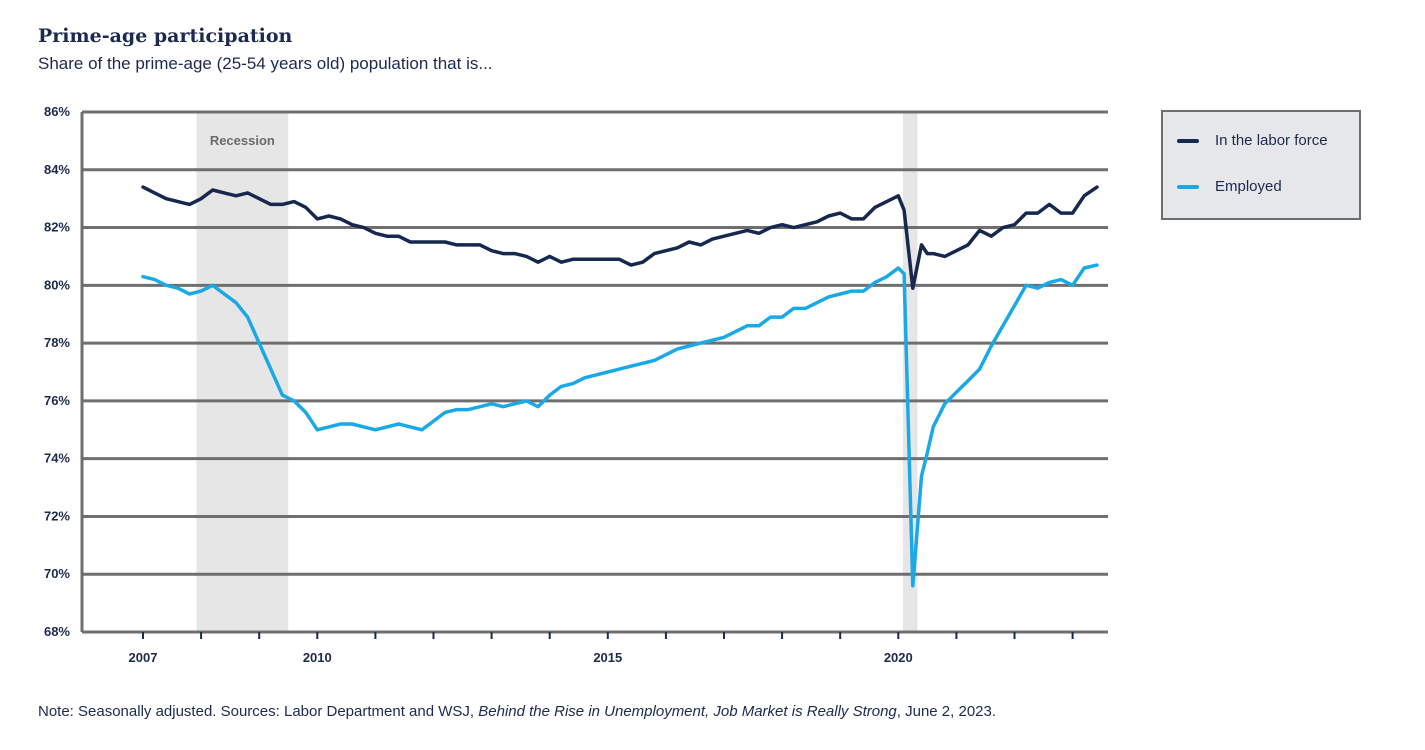 Image resolution: width=1425 pixels, height=750 pixels. Describe the element at coordinates (946, 711) in the screenshot. I see `note-suffix: , June 2, 2023.` at that location.